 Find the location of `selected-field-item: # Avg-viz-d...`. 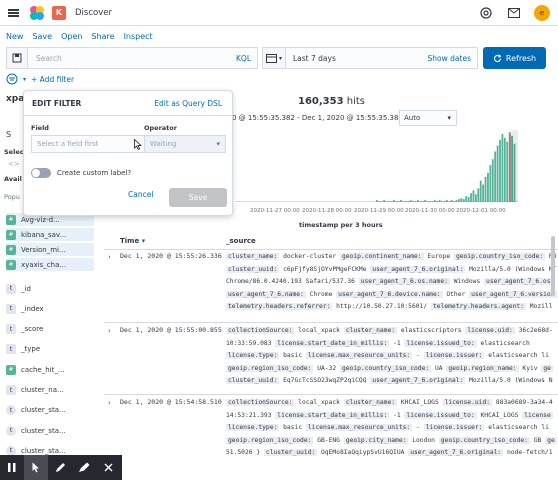

selected-field-item: # Avg-viz-d... is located at coordinates (50, 219).